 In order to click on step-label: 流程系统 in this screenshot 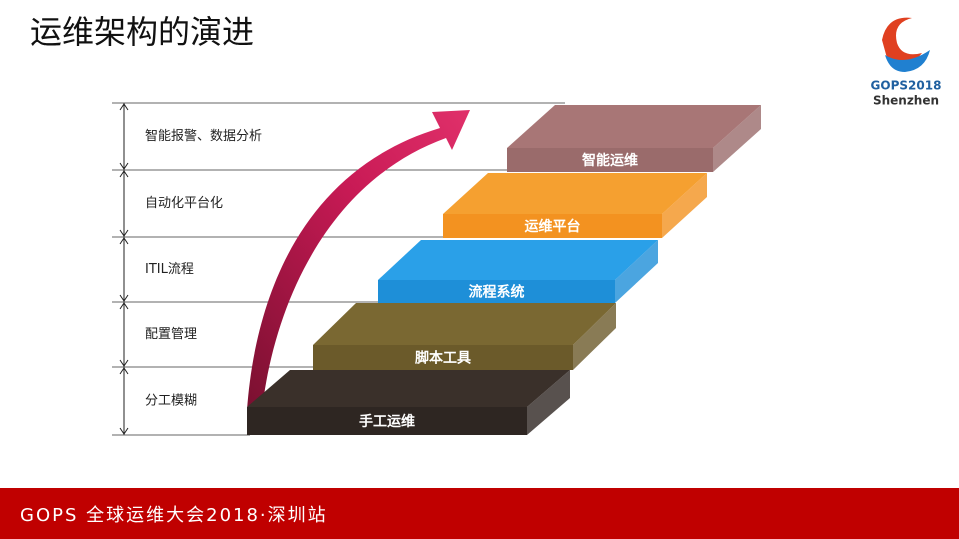, I will do `click(497, 292)`.